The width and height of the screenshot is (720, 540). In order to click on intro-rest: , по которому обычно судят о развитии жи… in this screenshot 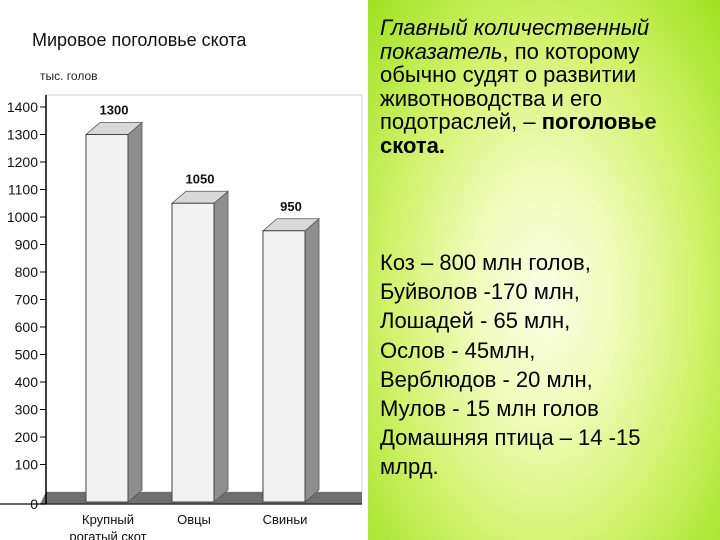, I will do `click(510, 86)`.